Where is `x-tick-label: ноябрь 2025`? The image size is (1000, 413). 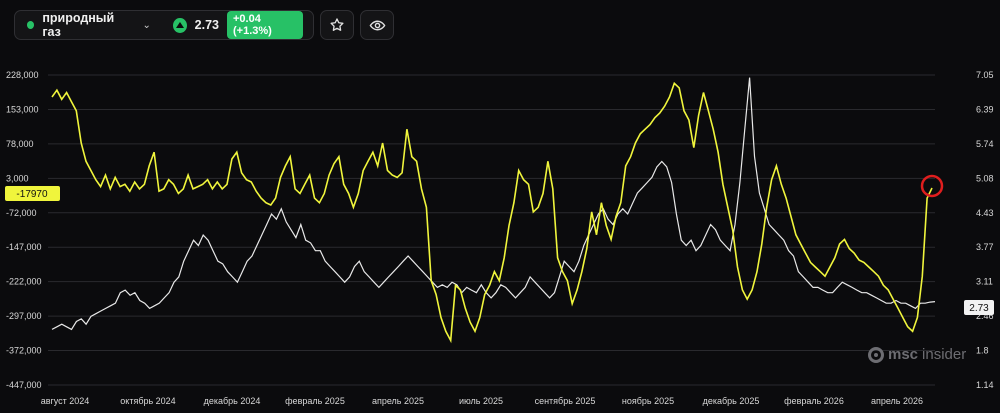 x-tick-label: ноябрь 2025 is located at coordinates (648, 401).